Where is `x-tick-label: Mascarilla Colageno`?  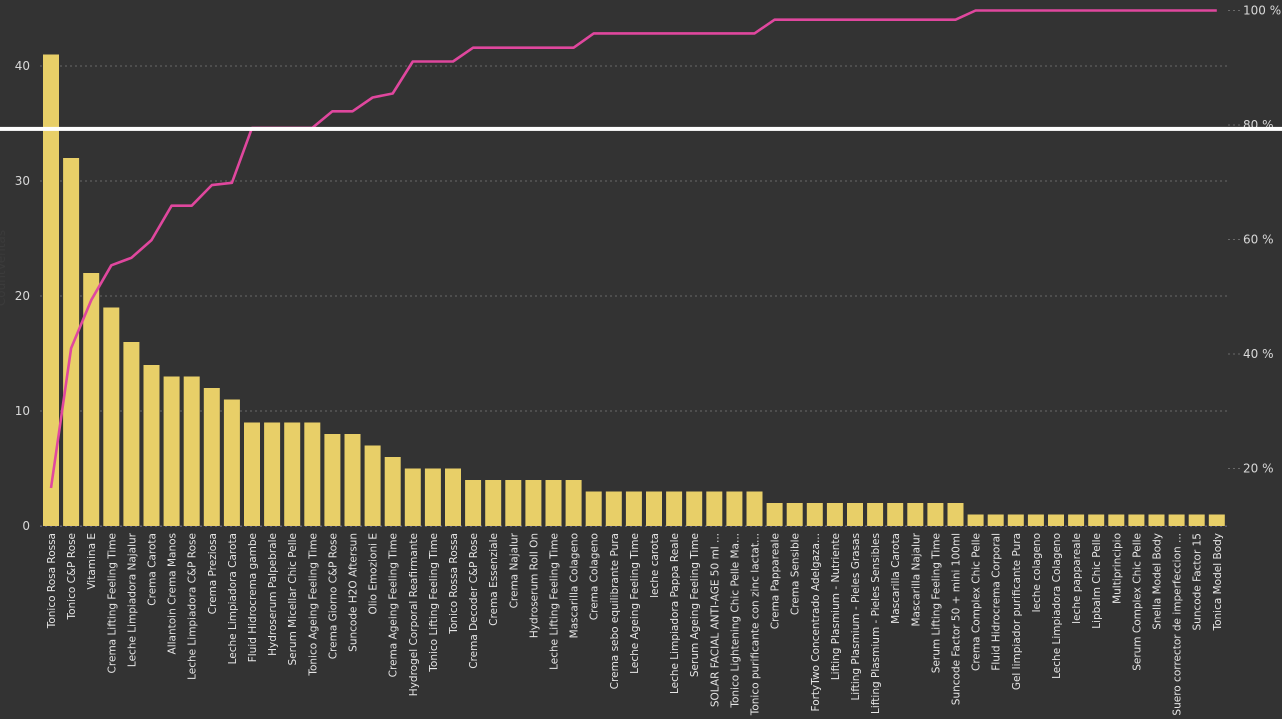 x-tick-label: Mascarilla Colageno is located at coordinates (575, 585).